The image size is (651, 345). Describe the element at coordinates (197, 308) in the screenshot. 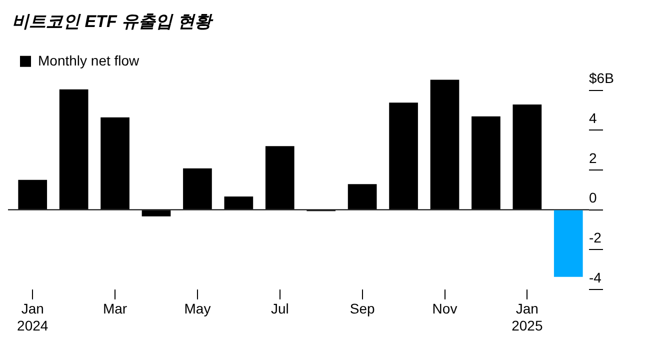

I see `x-tick-label: May` at that location.